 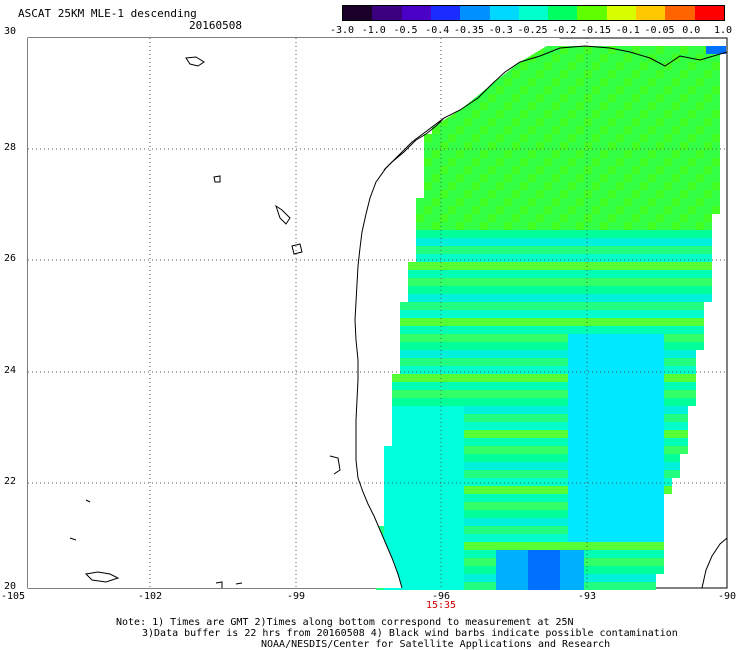 I want to click on lat-label-26: 26, so click(x=10, y=258).